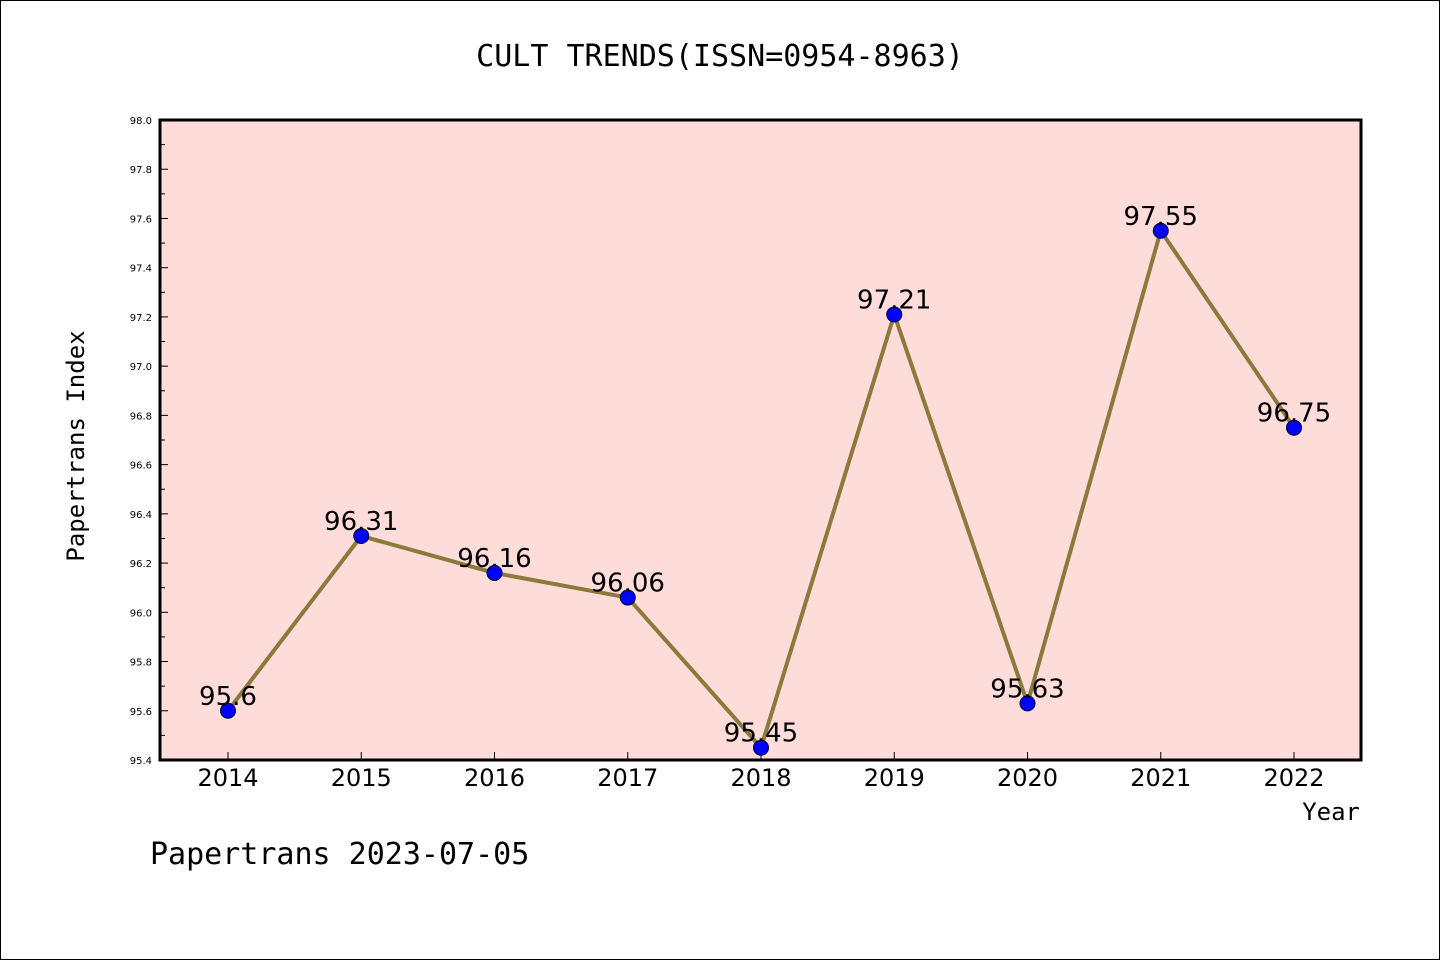  I want to click on x-tick-label: 2020, so click(1027, 778).